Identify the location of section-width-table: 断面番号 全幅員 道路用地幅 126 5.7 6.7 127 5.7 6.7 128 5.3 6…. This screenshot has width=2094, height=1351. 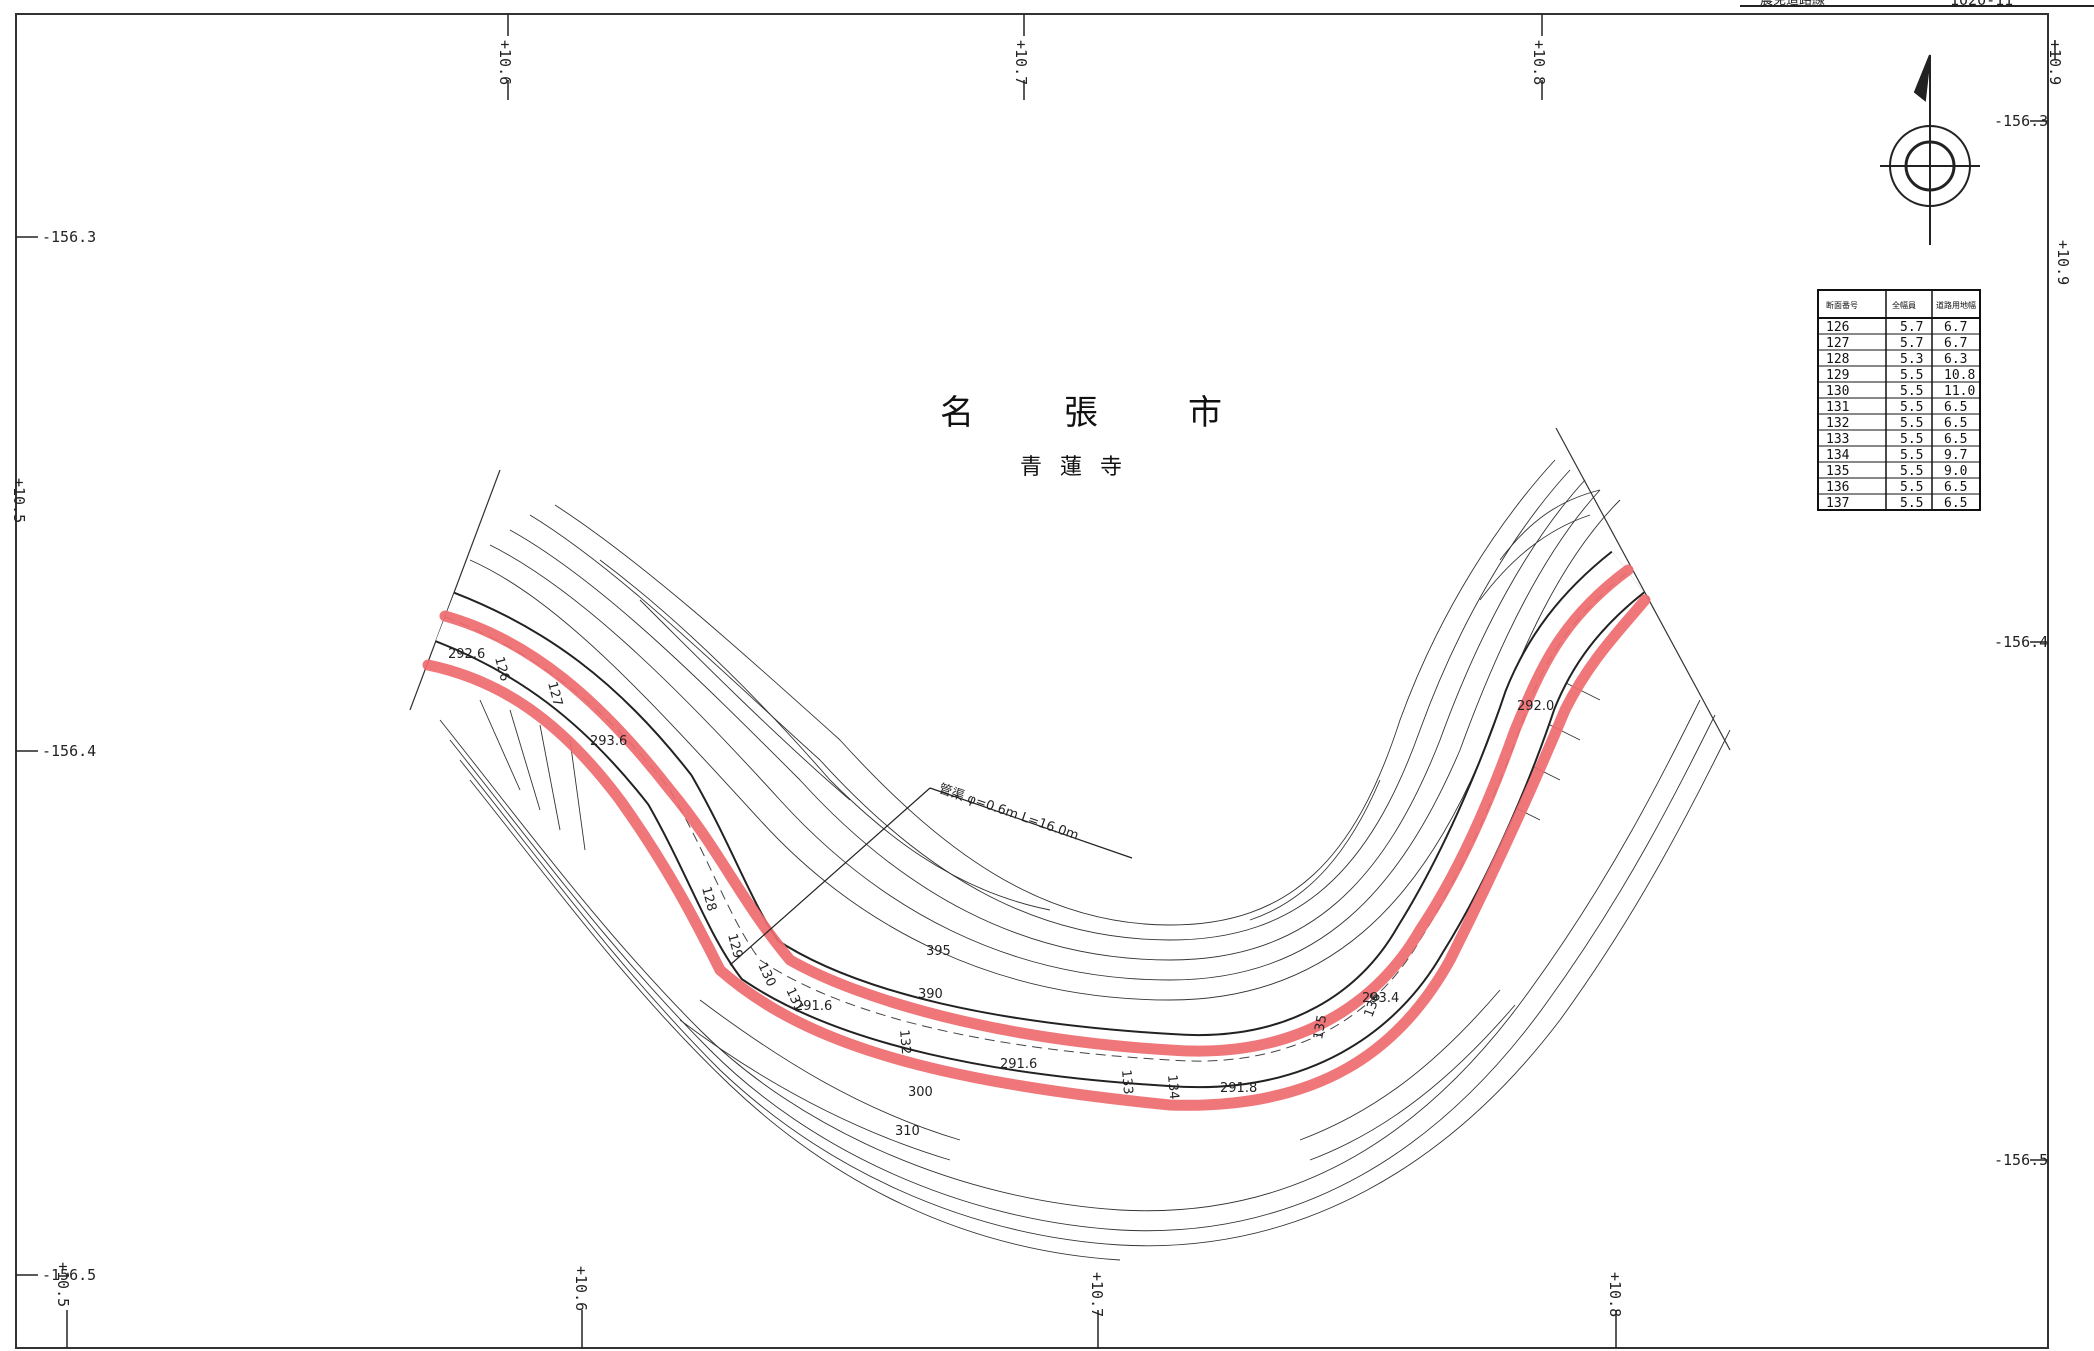
(1899, 400).